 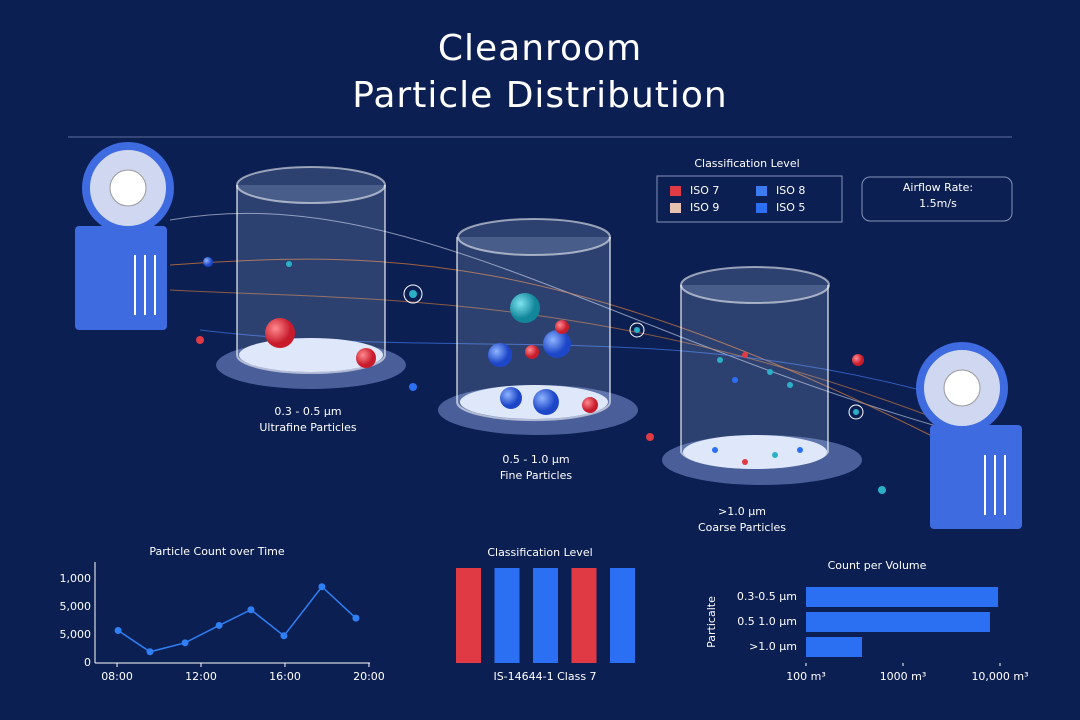 I want to click on fan-left, so click(x=124, y=236).